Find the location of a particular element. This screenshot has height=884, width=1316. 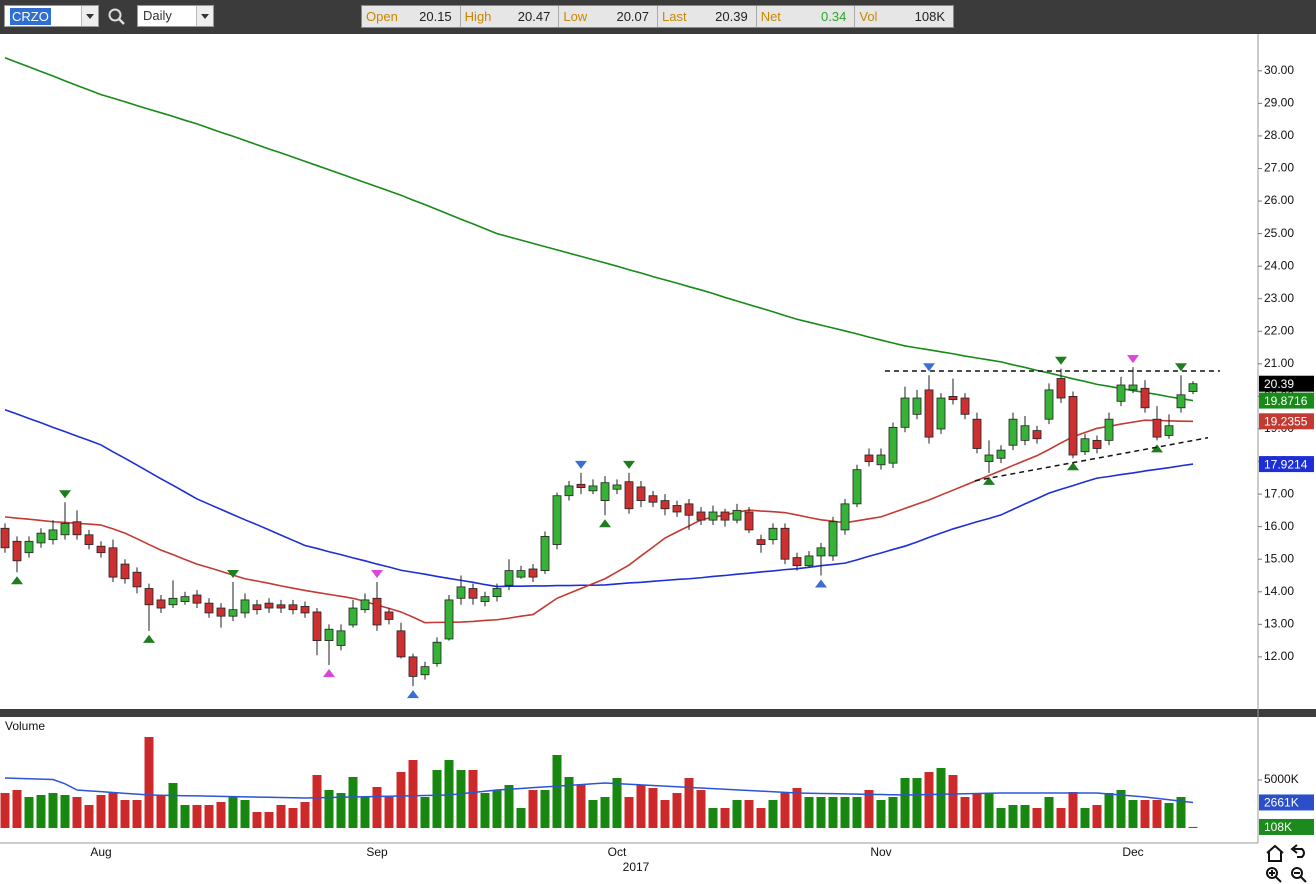

y-tick-label: 17.00 is located at coordinates (1279, 493).